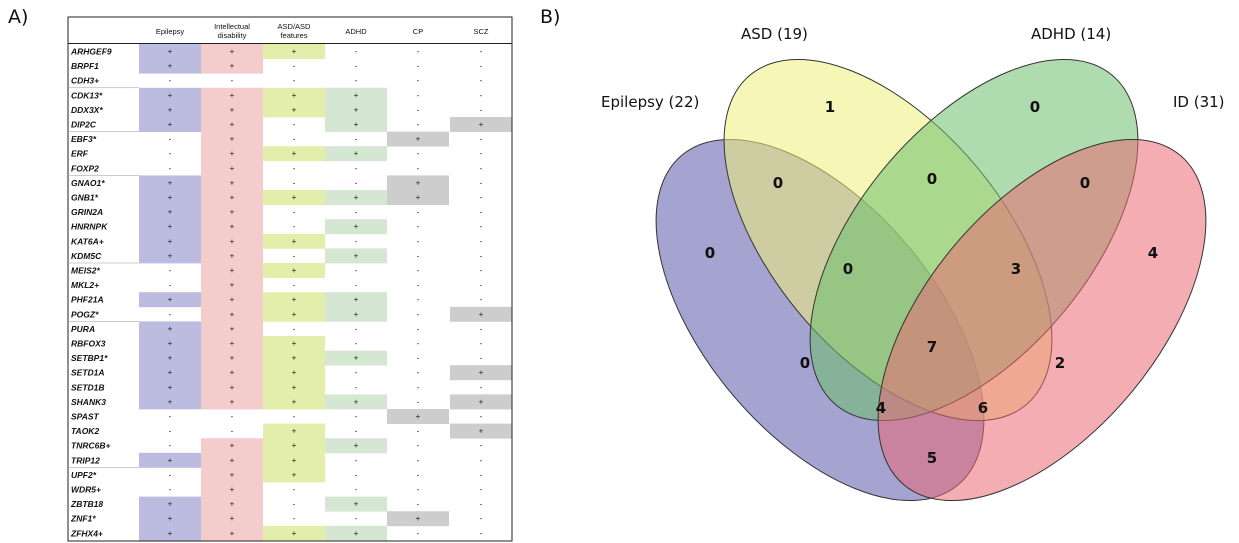  What do you see at coordinates (84, 125) in the screenshot?
I see `gene-name: DIP2C` at bounding box center [84, 125].